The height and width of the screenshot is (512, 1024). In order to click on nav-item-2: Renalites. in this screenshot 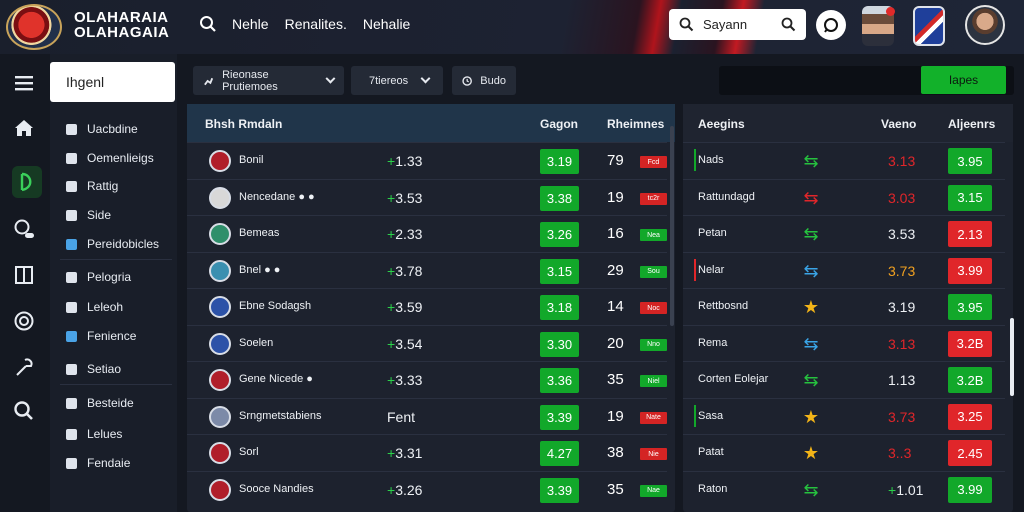, I will do `click(315, 24)`.